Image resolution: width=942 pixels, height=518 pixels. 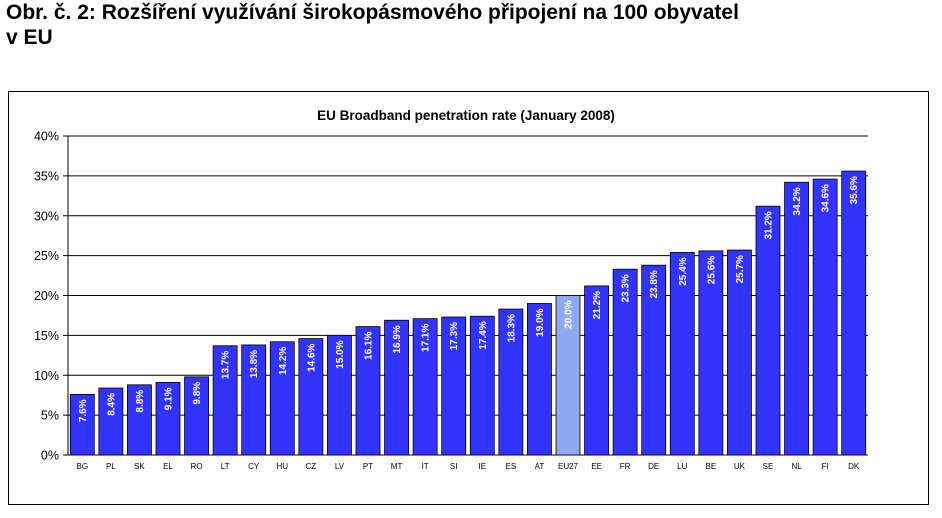 I want to click on y-tick-label: 40%, so click(x=46, y=137).